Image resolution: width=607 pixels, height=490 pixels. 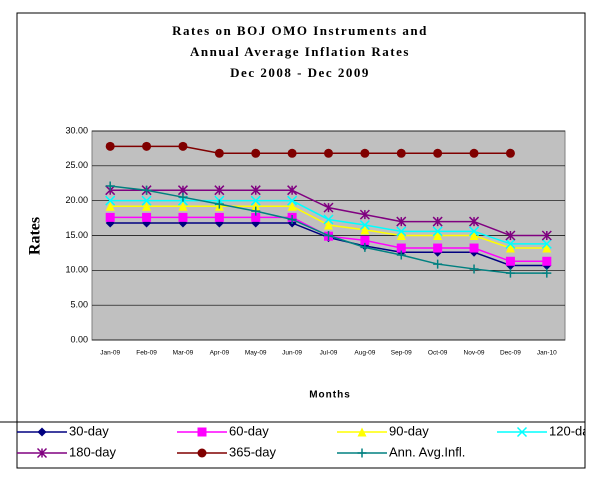 What do you see at coordinates (256, 353) in the screenshot?
I see `x-tick-label: May-09` at bounding box center [256, 353].